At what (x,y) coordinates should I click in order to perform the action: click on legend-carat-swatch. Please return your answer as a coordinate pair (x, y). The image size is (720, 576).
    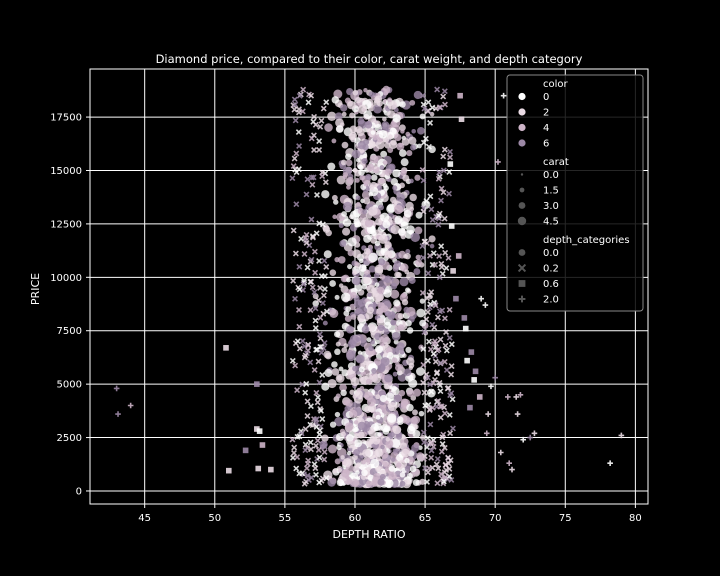
    Looking at the image, I should click on (522, 190).